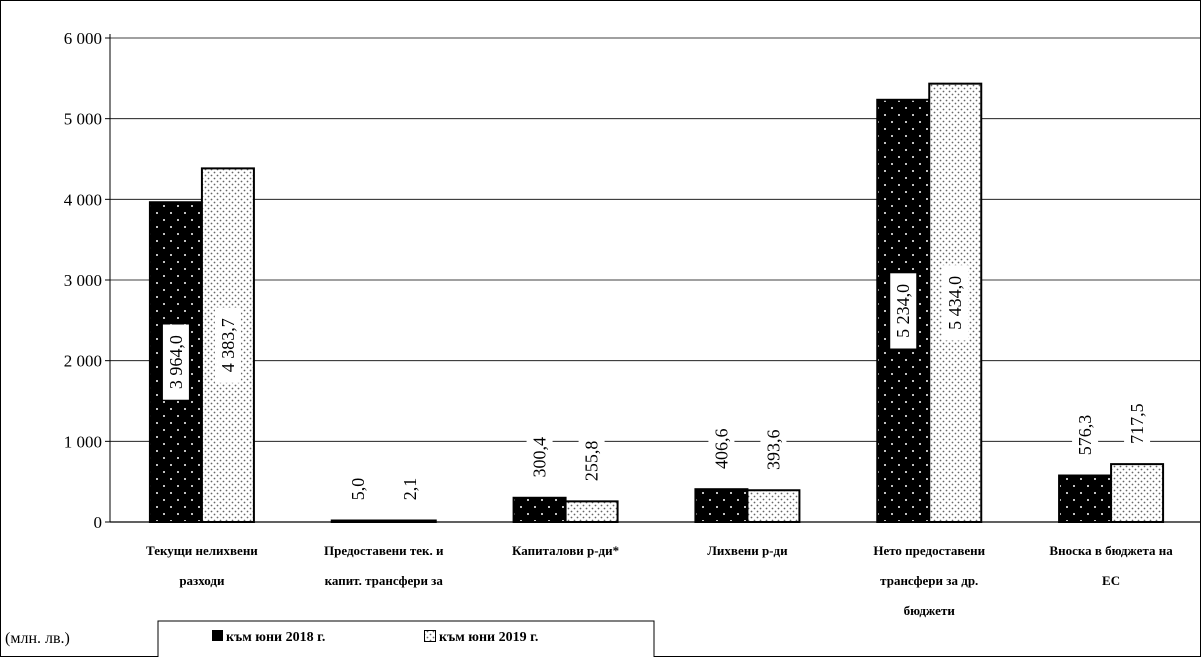 This screenshot has height=662, width=1201. Describe the element at coordinates (83, 38) in the screenshot. I see `y-tick-label: 6 000` at that location.